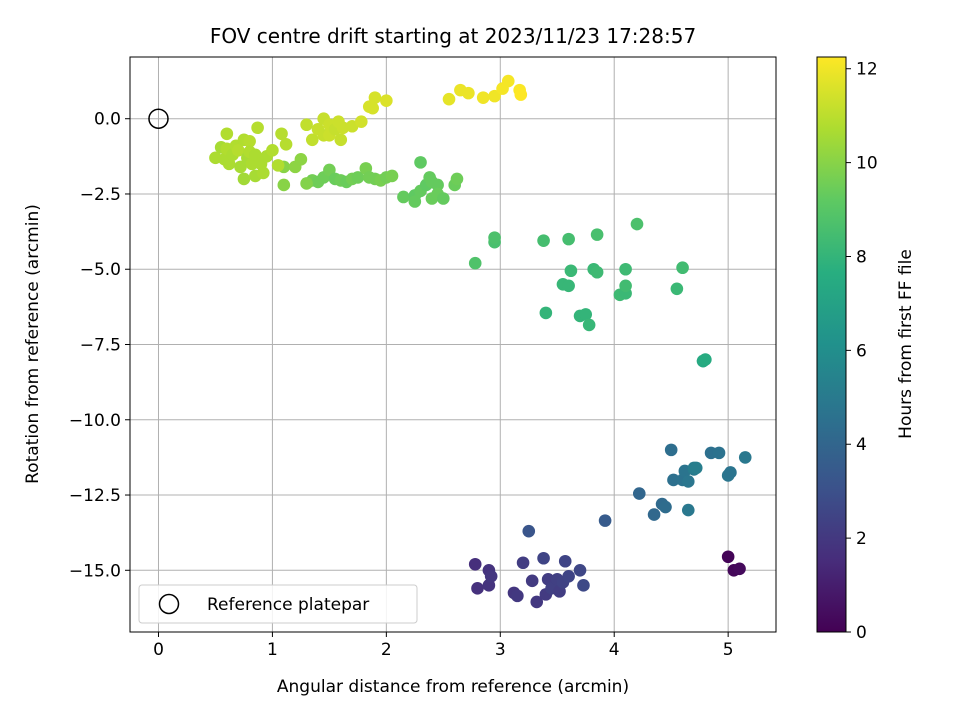  Describe the element at coordinates (443, 646) in the screenshot. I see `x-axis-ticks: 0 1 2 3 4 5` at that location.